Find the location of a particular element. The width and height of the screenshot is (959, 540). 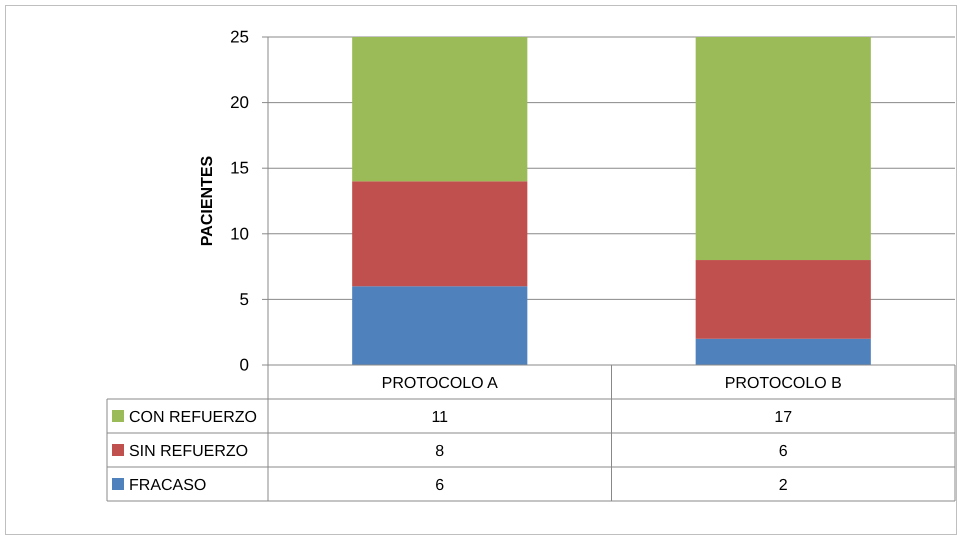

y-tick-label: 15 is located at coordinates (239, 168).